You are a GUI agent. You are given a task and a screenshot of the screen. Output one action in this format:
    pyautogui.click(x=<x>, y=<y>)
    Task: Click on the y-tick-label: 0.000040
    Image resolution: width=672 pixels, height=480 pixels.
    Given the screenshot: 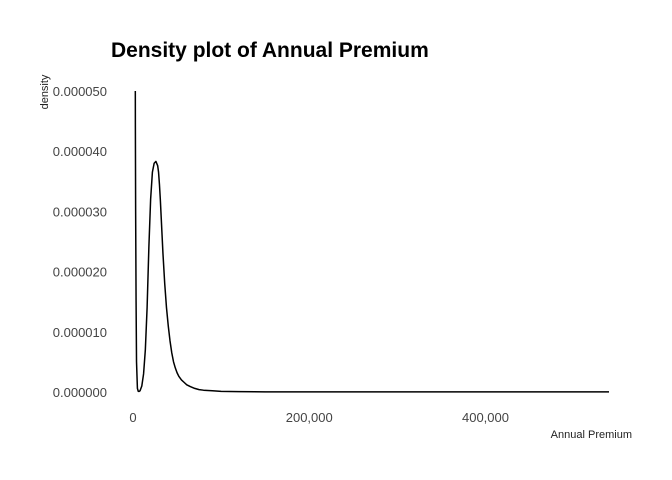 What is the action you would take?
    pyautogui.click(x=80, y=151)
    